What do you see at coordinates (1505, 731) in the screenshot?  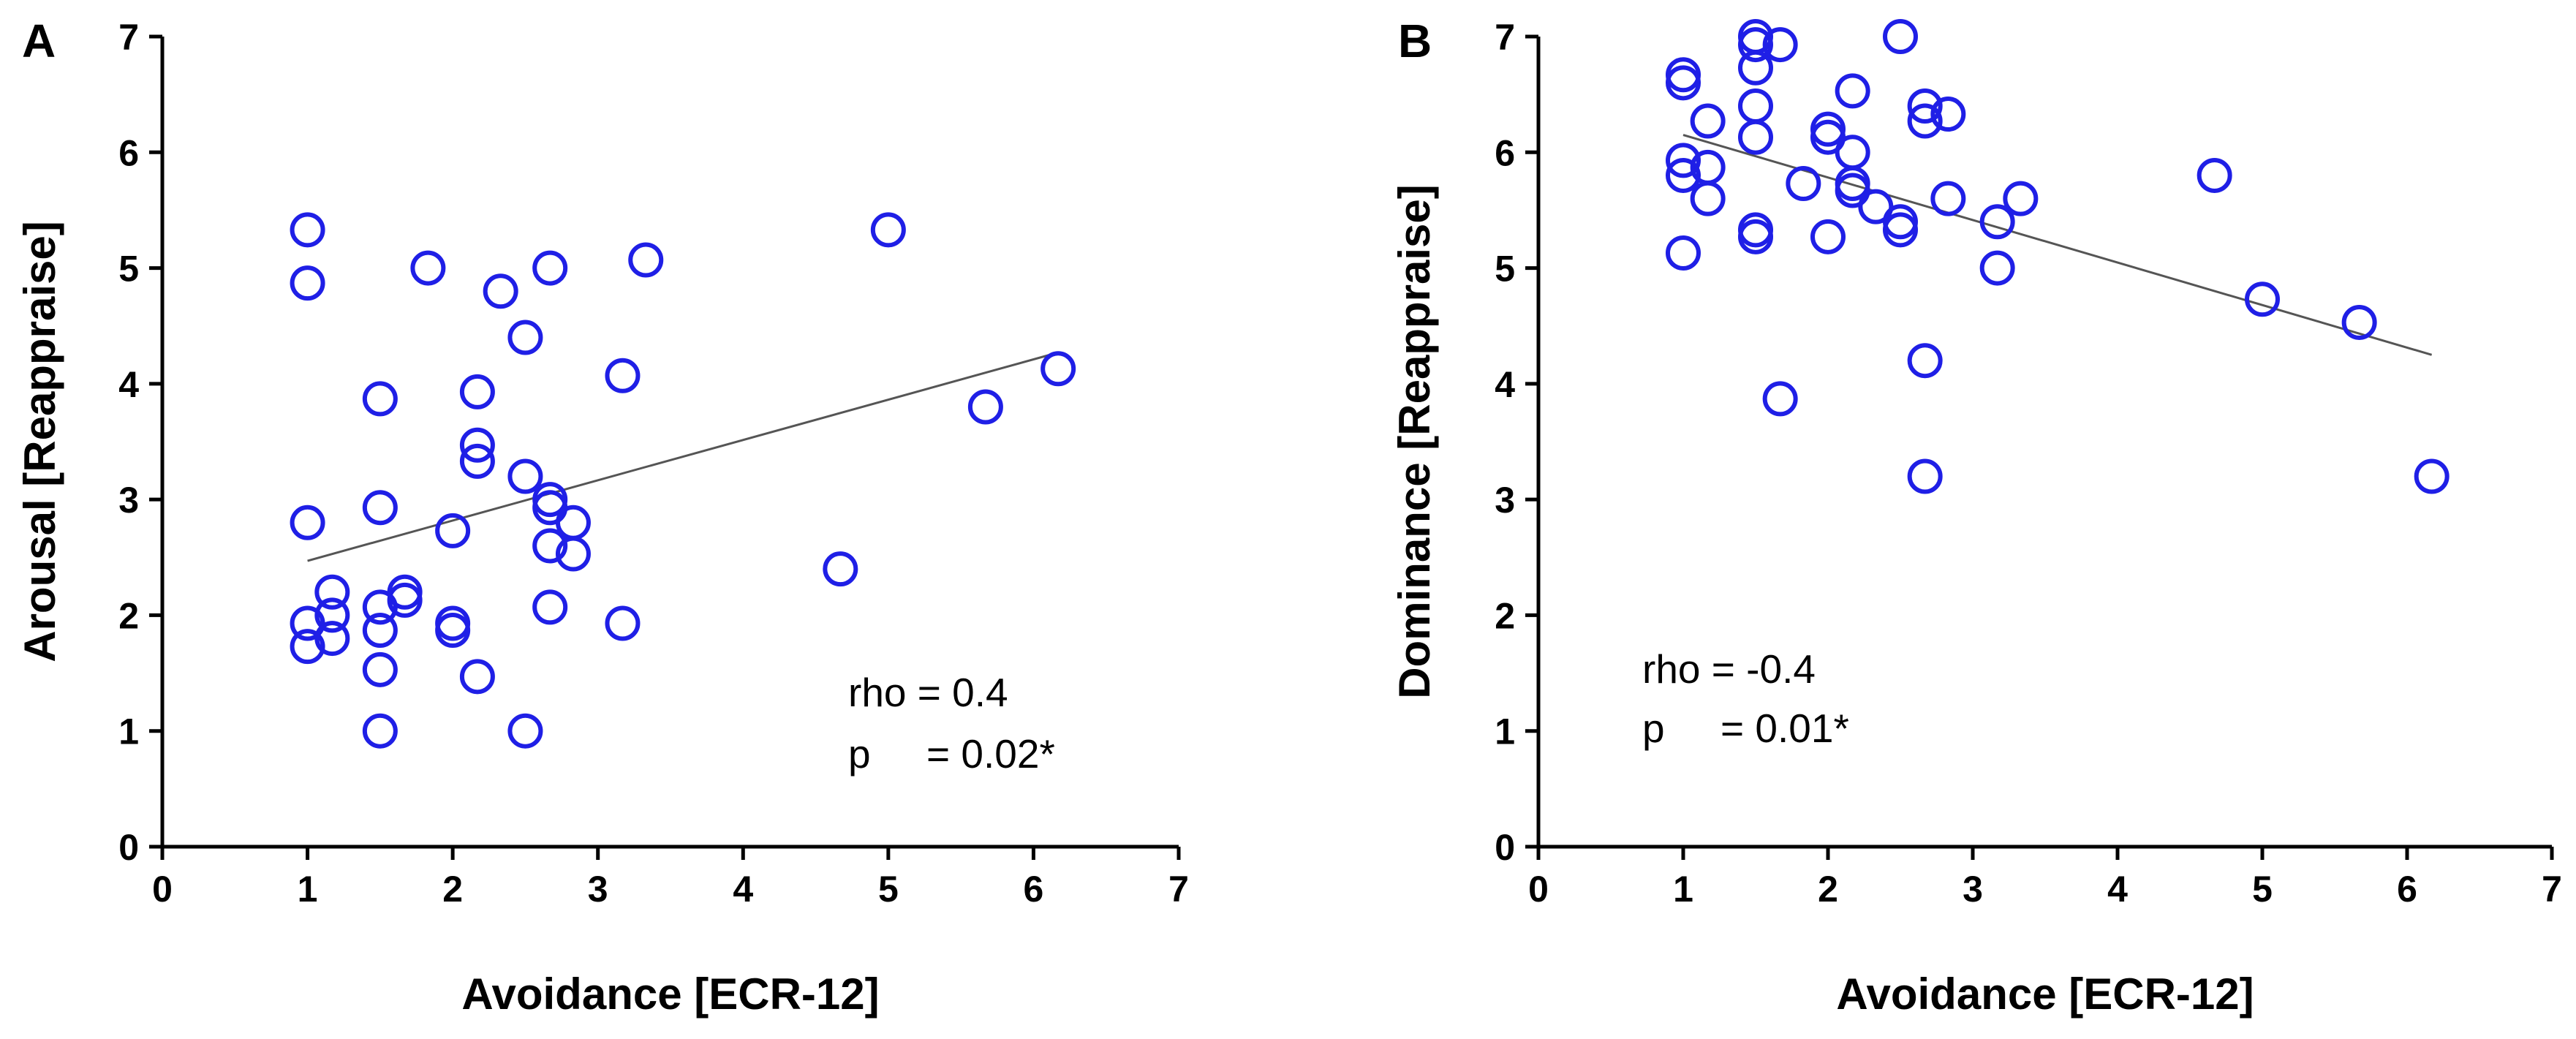 I see `y-tick-label: 1` at bounding box center [1505, 731].